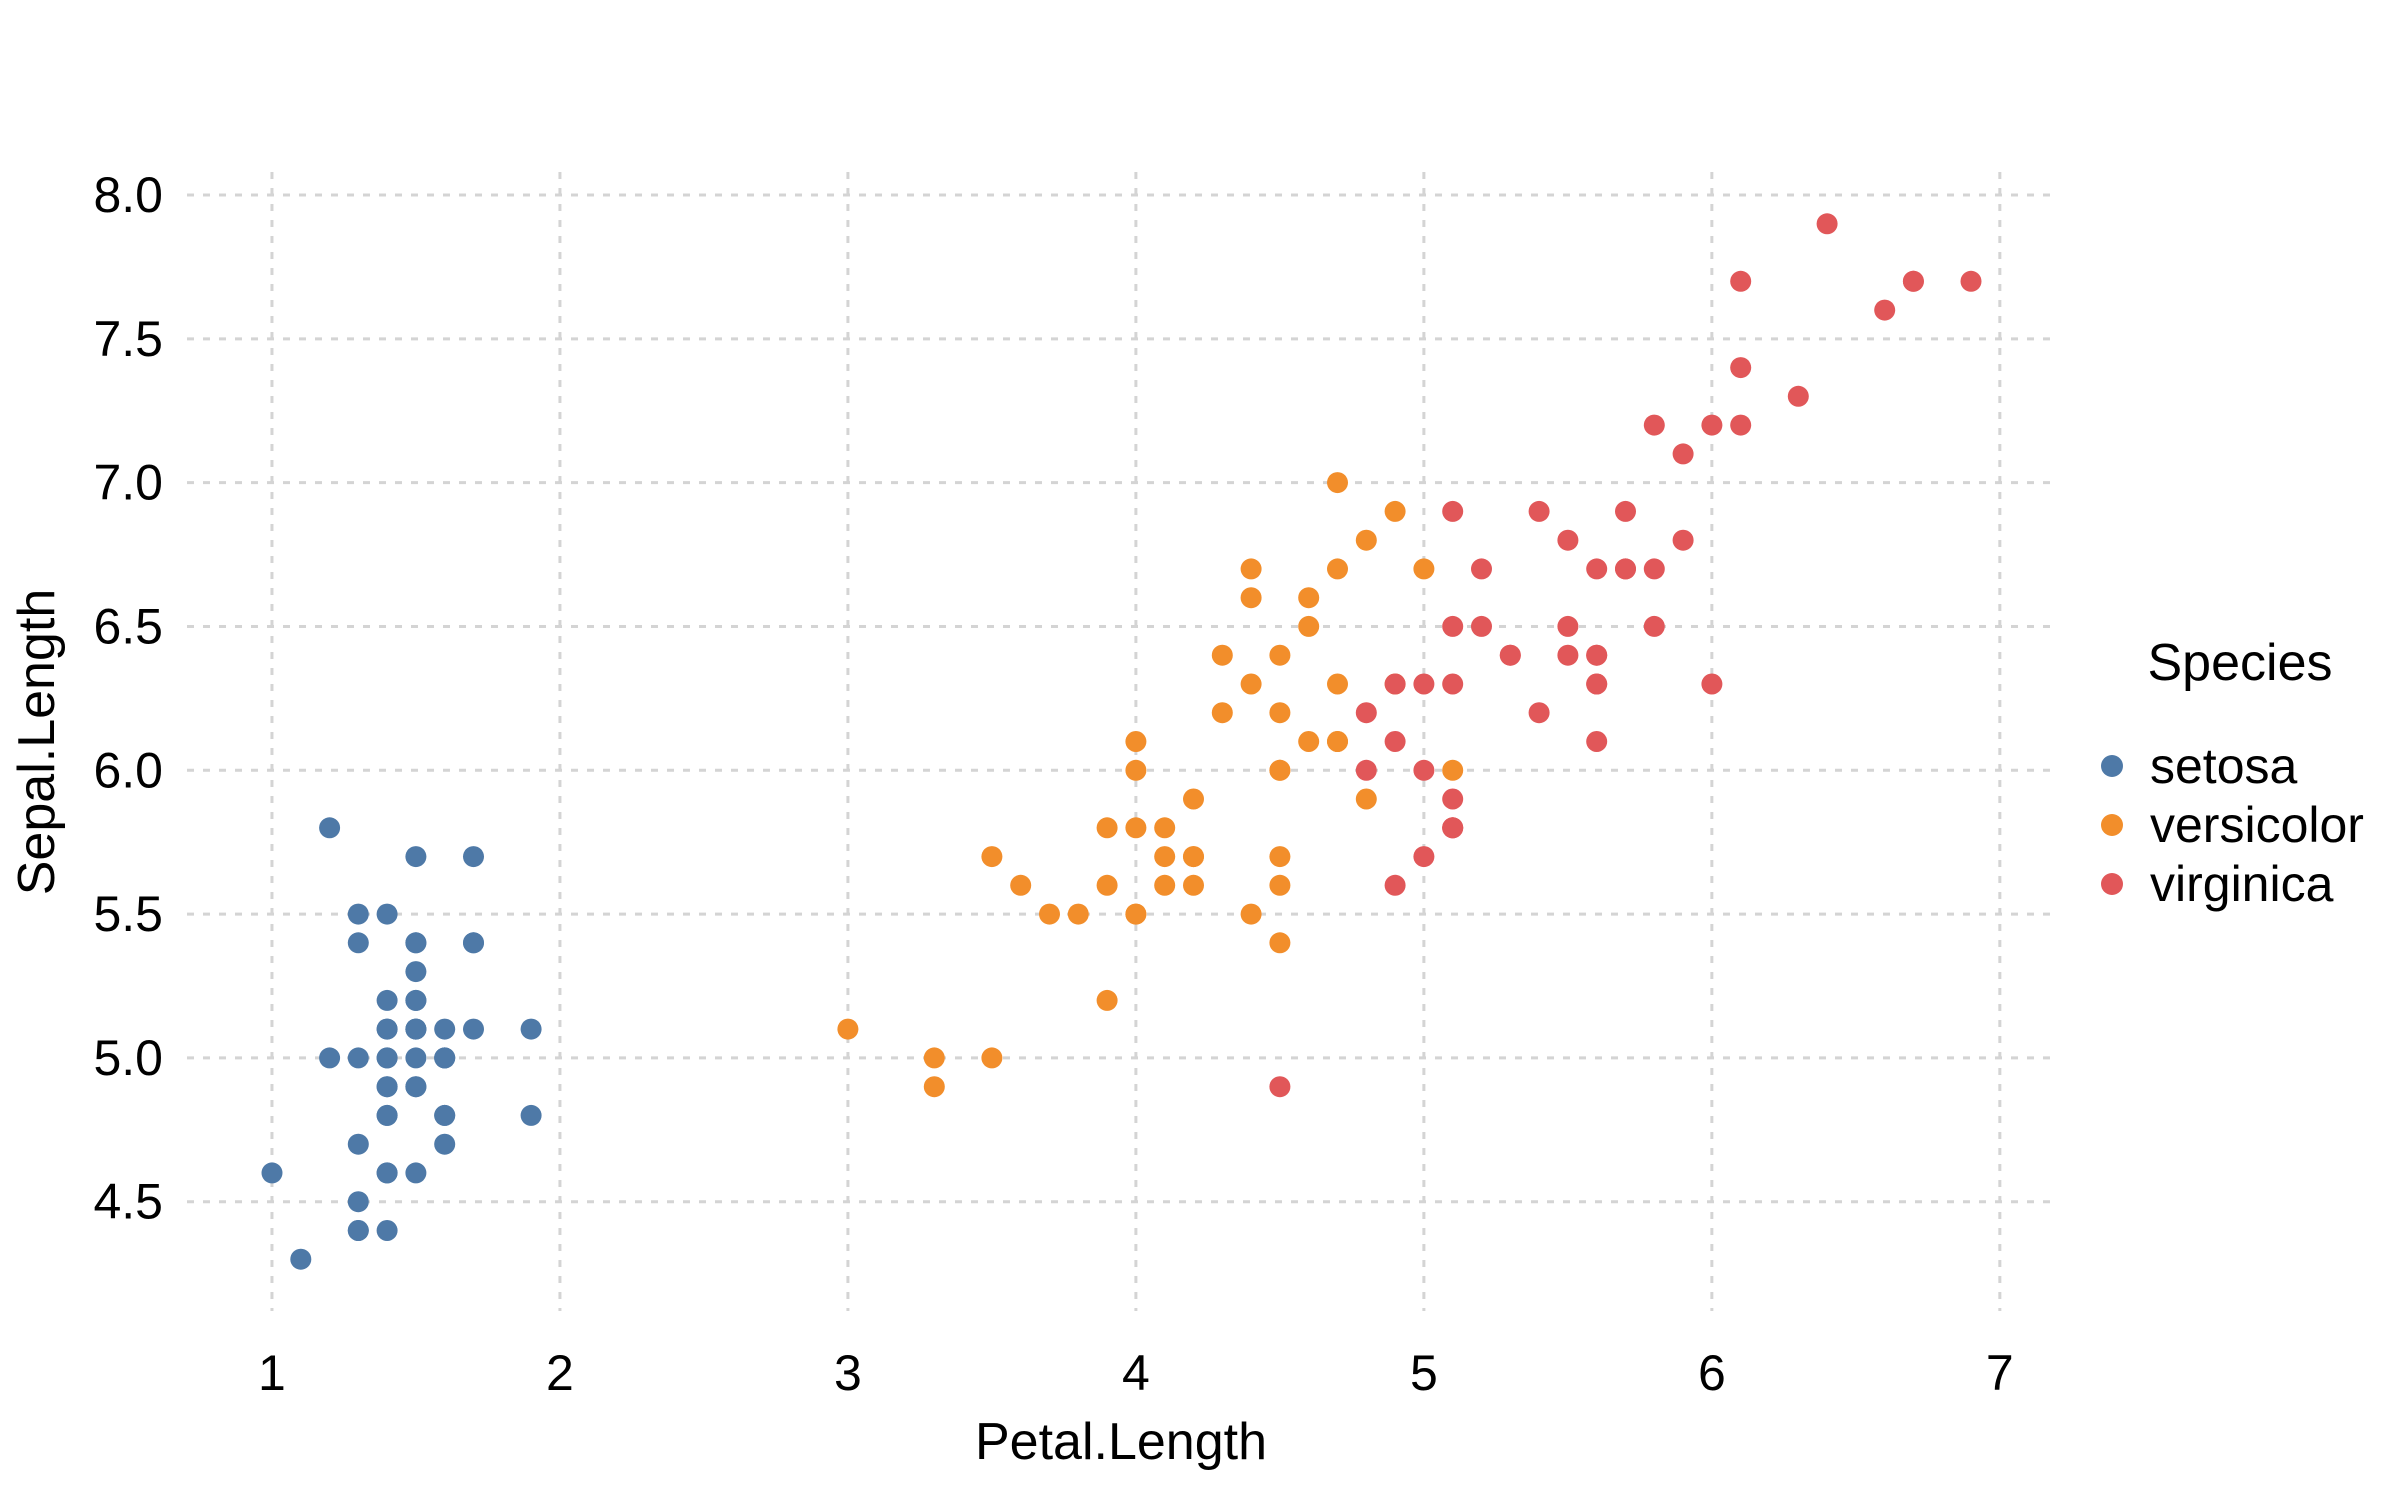 The height and width of the screenshot is (1500, 2400). I want to click on legend-item-virginica: virginica, so click(2240, 883).